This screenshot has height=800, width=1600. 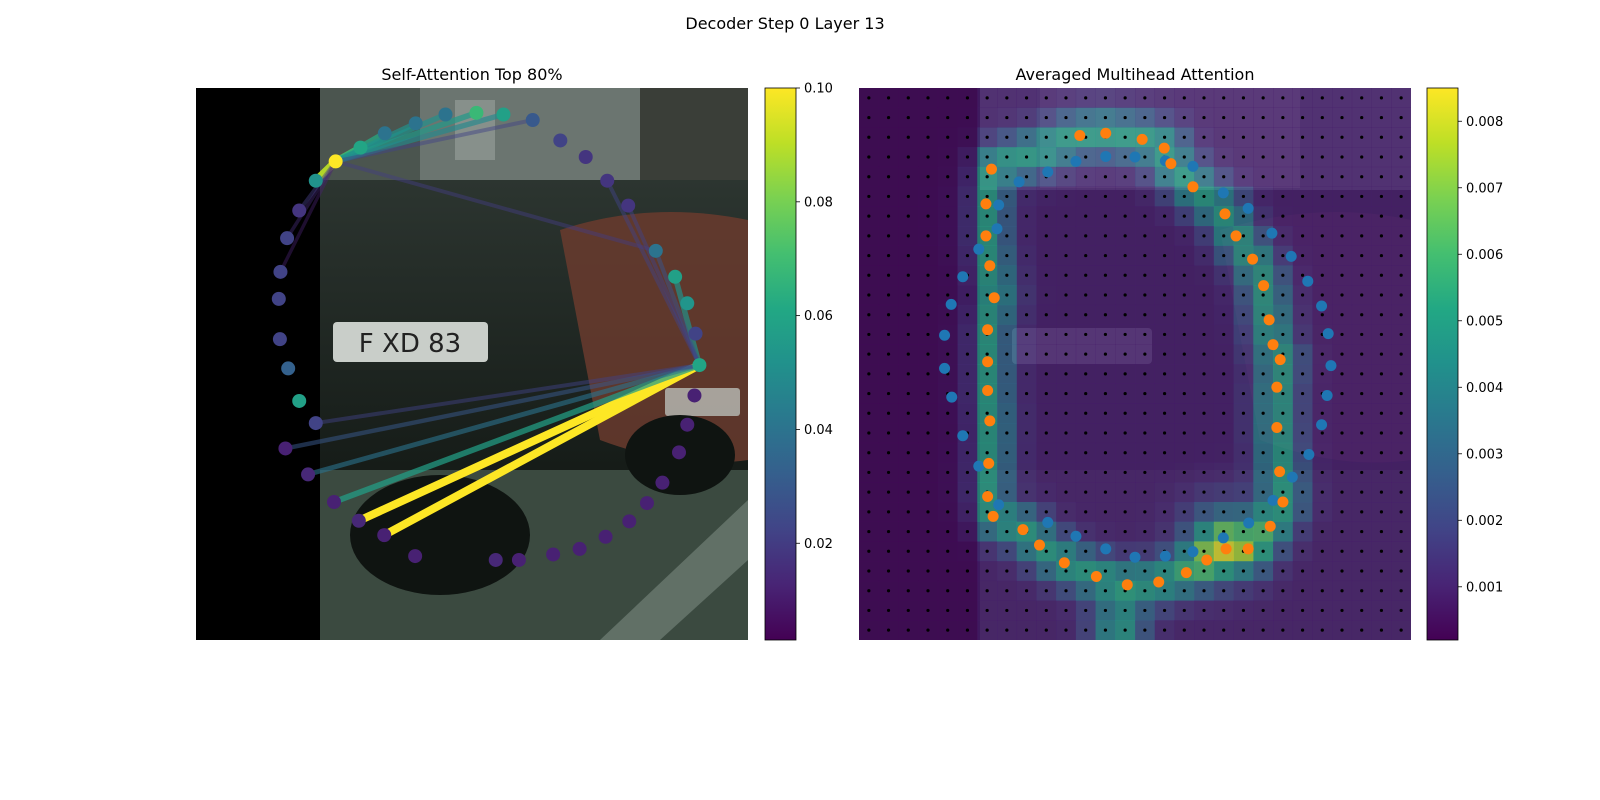 I want to click on colorbar-tick-label: 0.006, so click(x=1484, y=255).